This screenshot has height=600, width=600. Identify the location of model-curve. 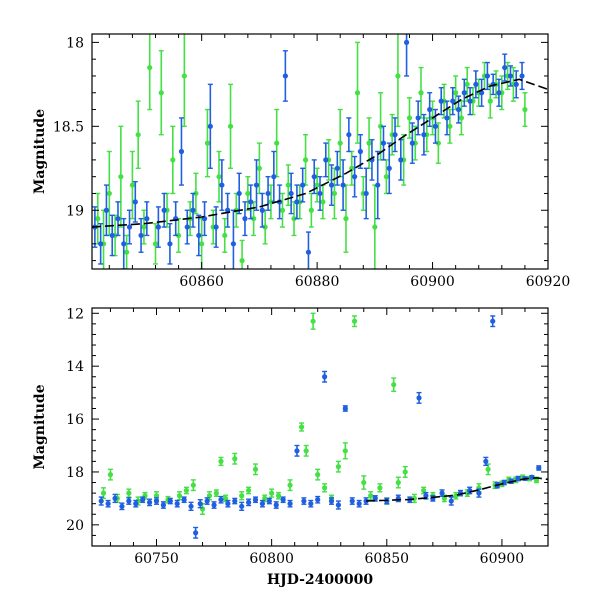
(457, 489).